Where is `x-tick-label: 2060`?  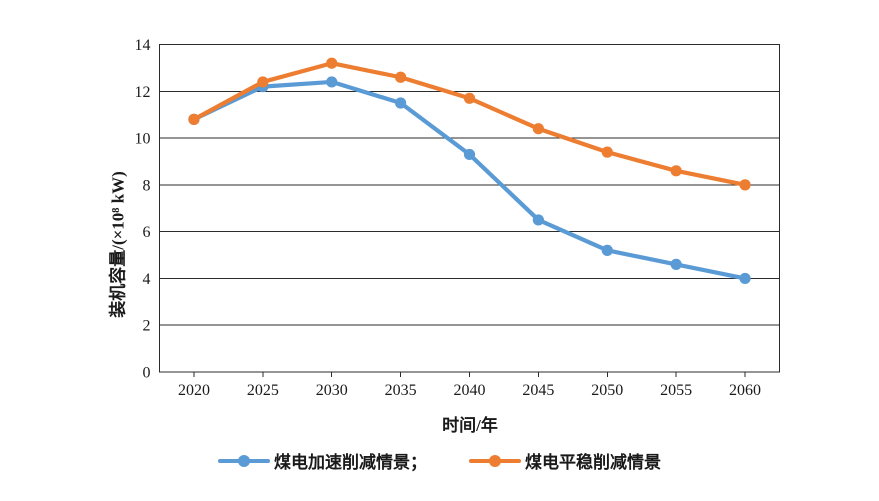
x-tick-label: 2060 is located at coordinates (745, 390).